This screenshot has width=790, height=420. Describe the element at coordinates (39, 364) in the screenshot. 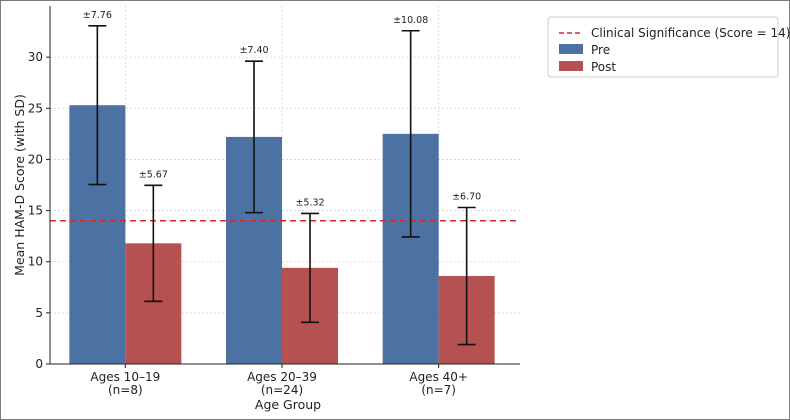

I see `y-tick-label: 0` at that location.